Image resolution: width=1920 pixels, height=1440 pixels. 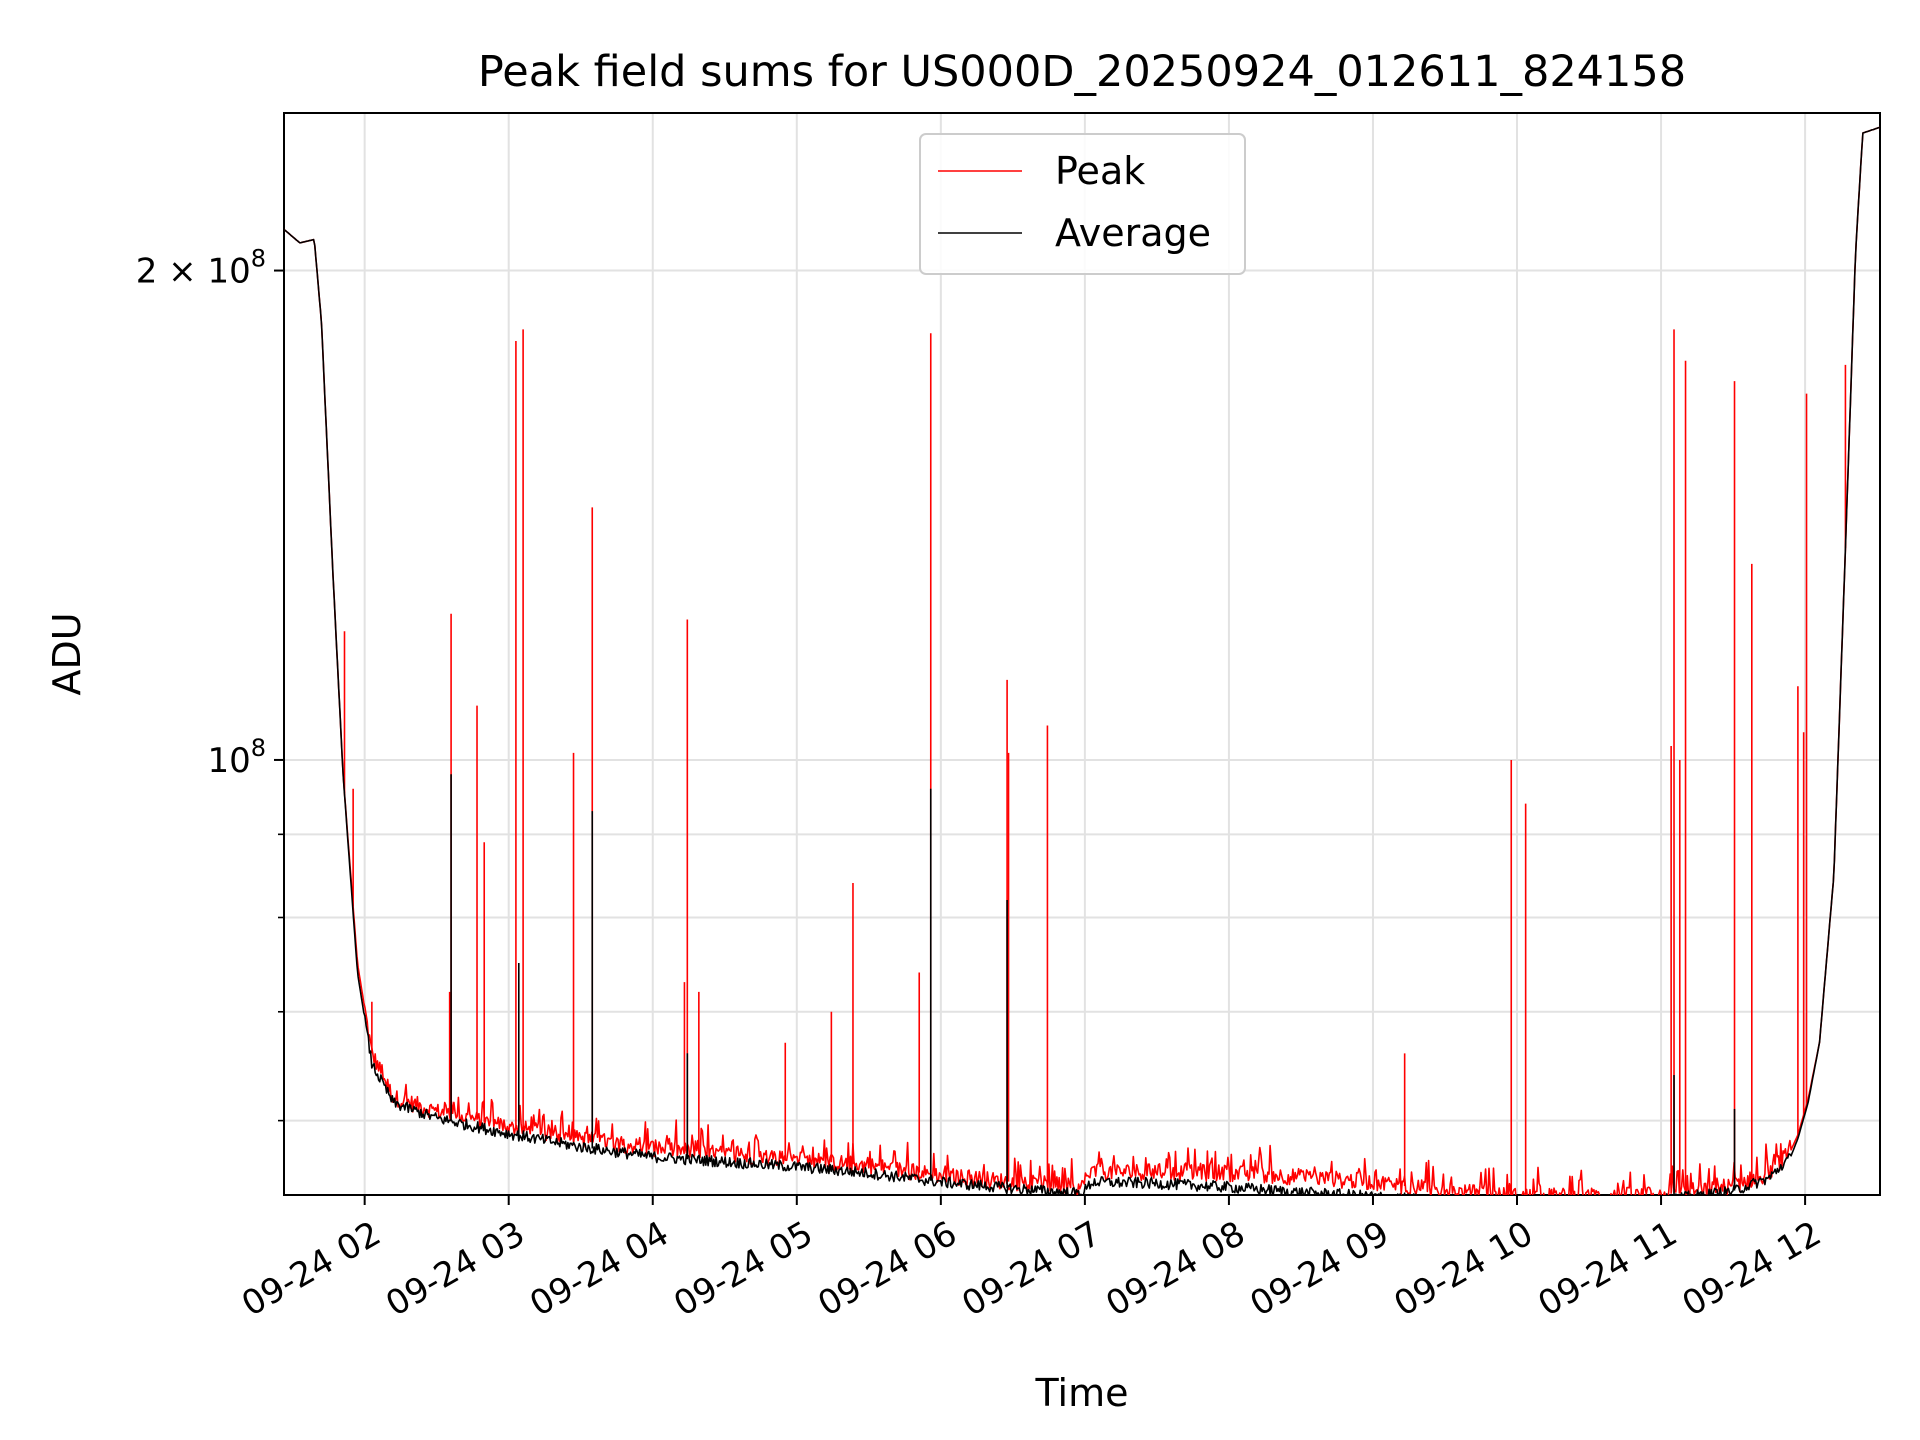 I want to click on legend-box, so click(x=1082, y=204).